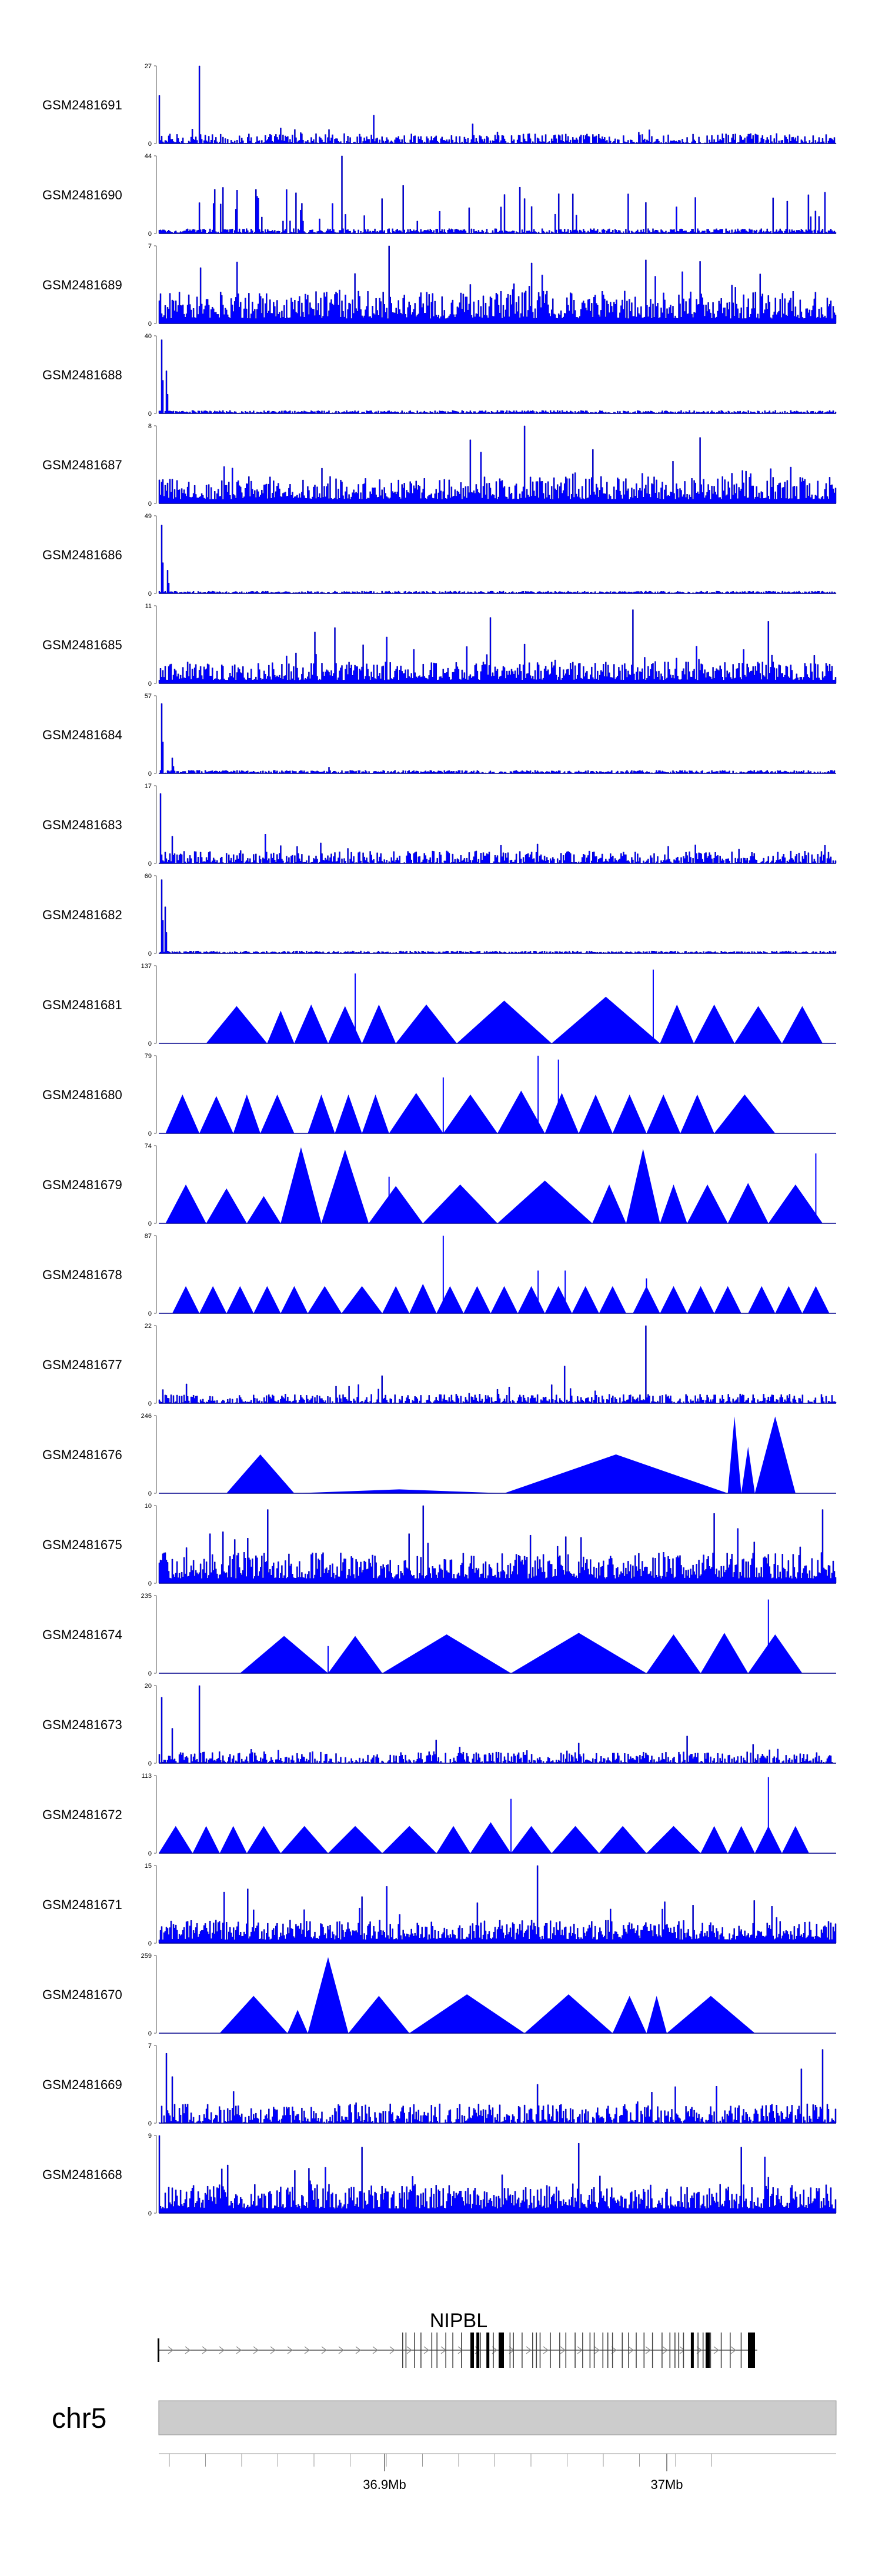  Describe the element at coordinates (439, 1275) in the screenshot. I see `track-gsm2481678: GSM2481678 87 0` at that location.